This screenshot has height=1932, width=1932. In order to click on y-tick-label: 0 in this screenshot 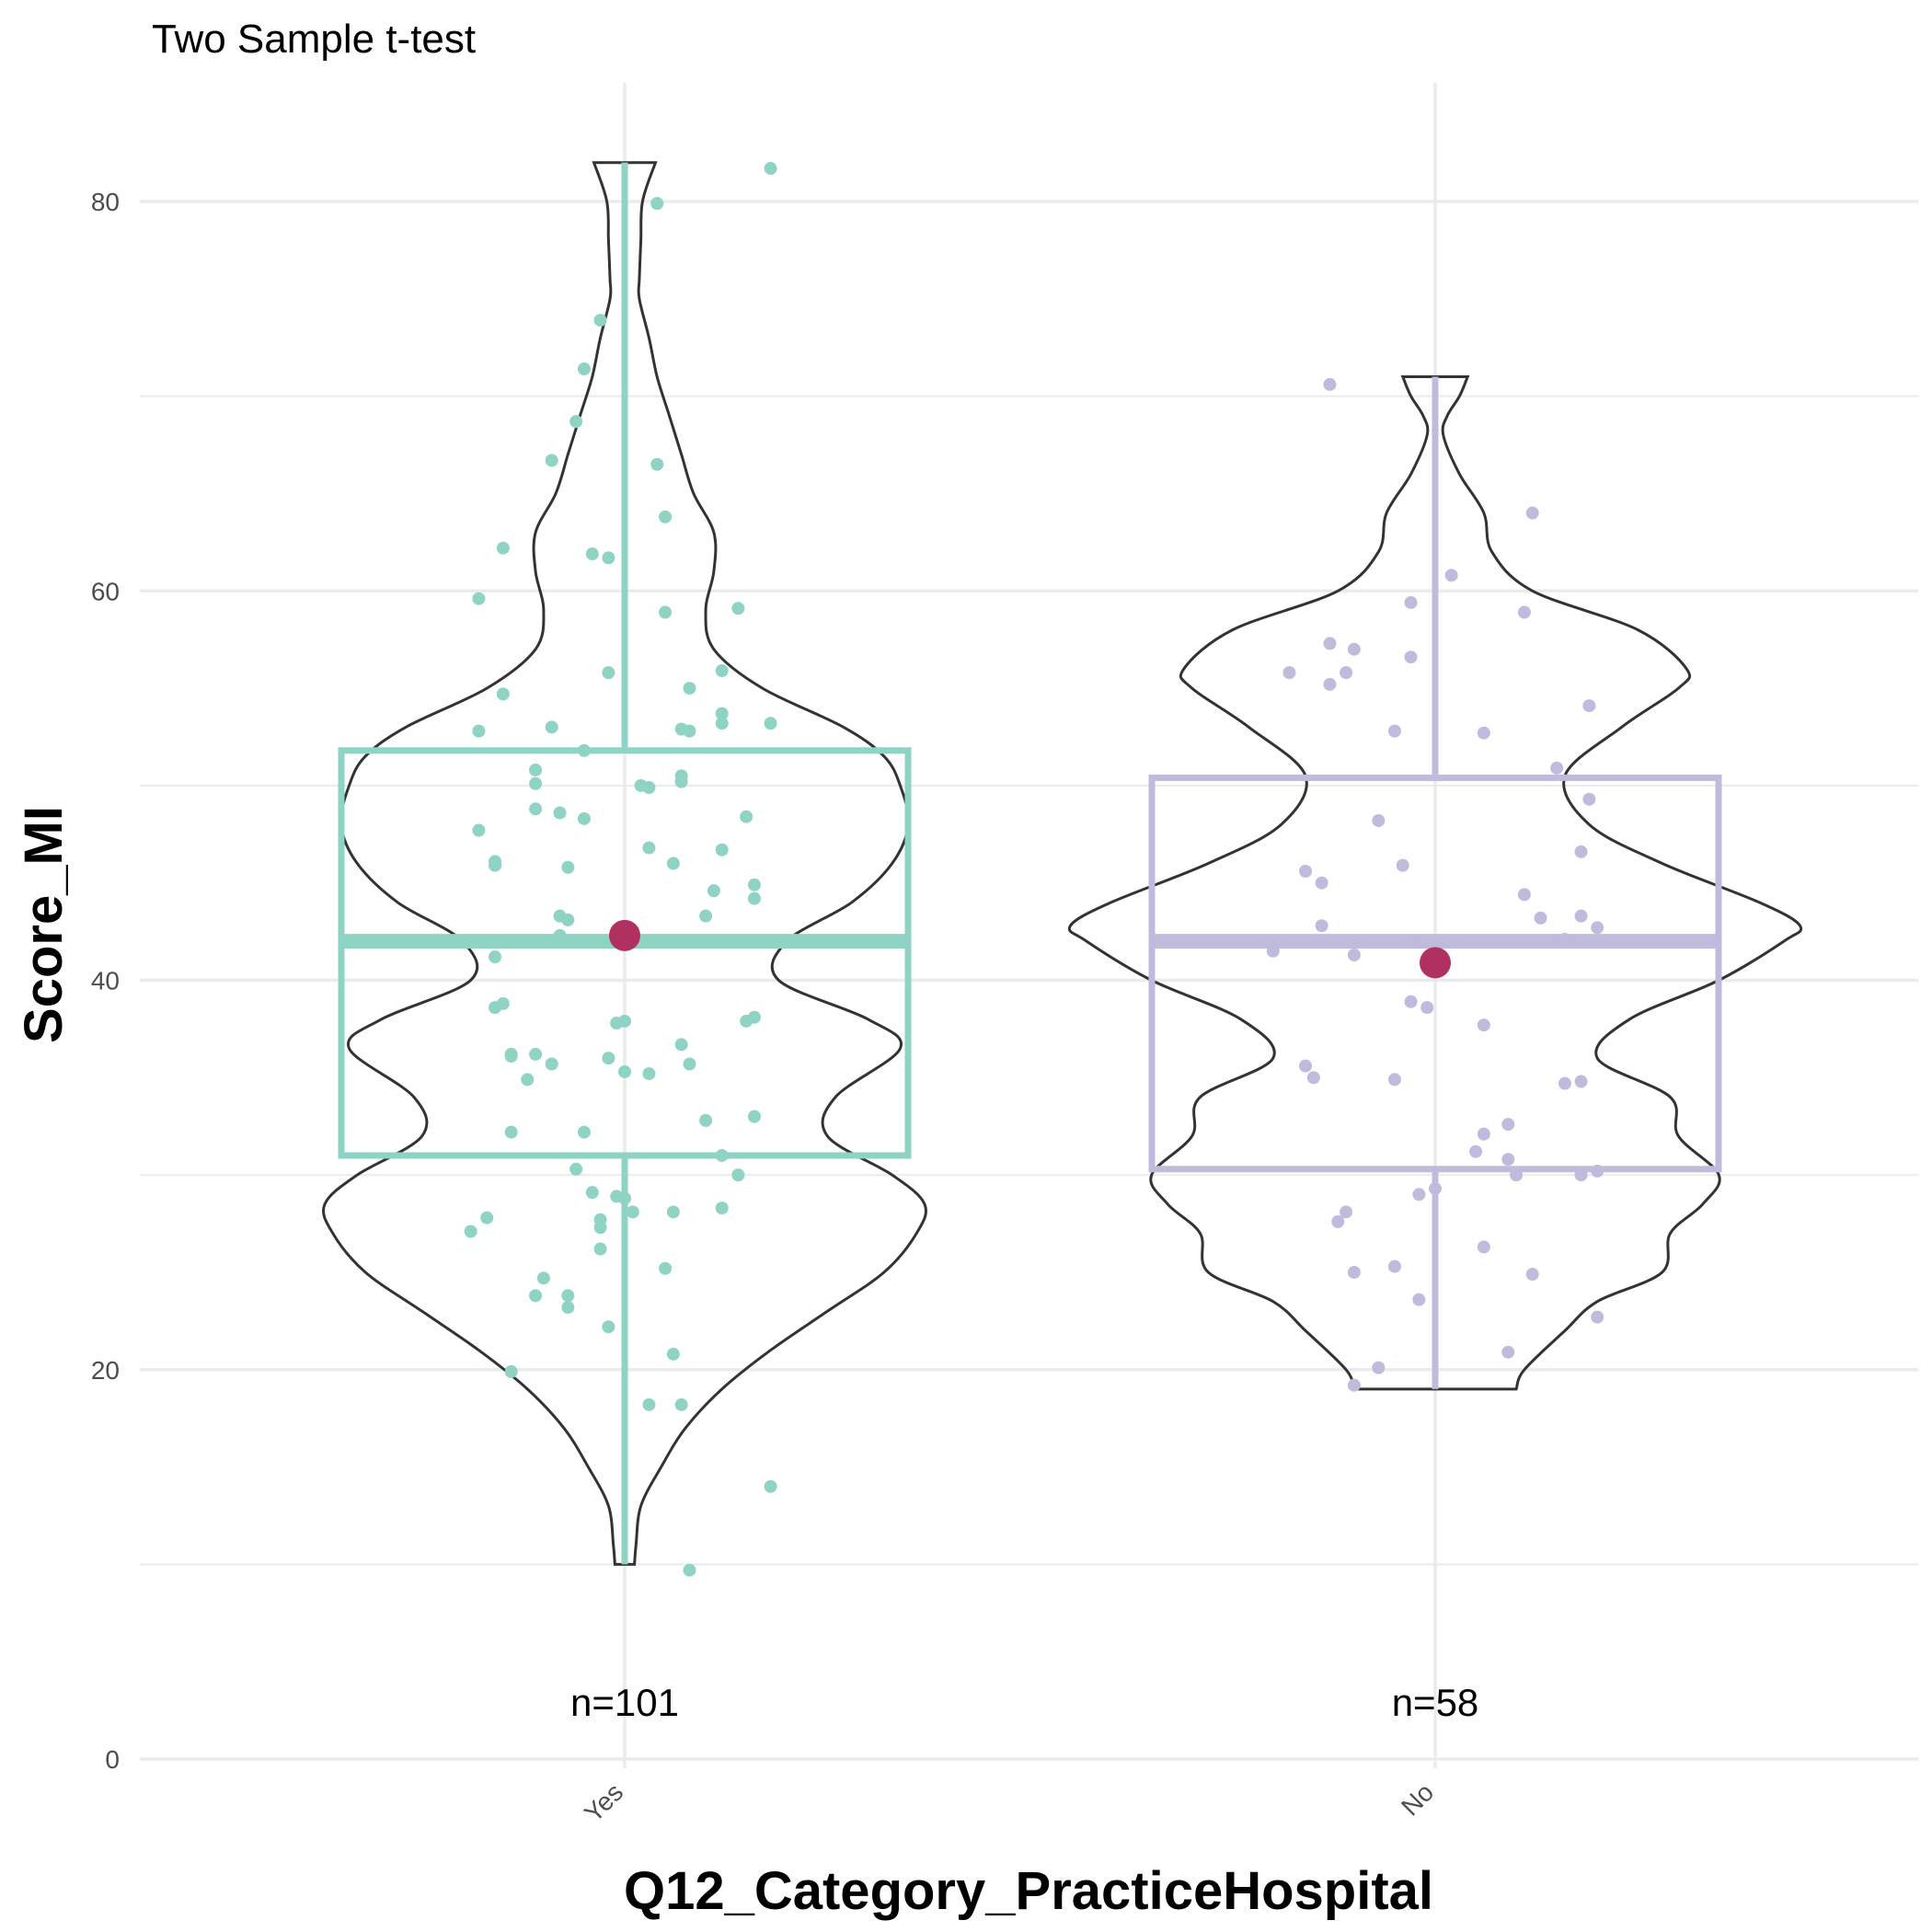, I will do `click(112, 1759)`.